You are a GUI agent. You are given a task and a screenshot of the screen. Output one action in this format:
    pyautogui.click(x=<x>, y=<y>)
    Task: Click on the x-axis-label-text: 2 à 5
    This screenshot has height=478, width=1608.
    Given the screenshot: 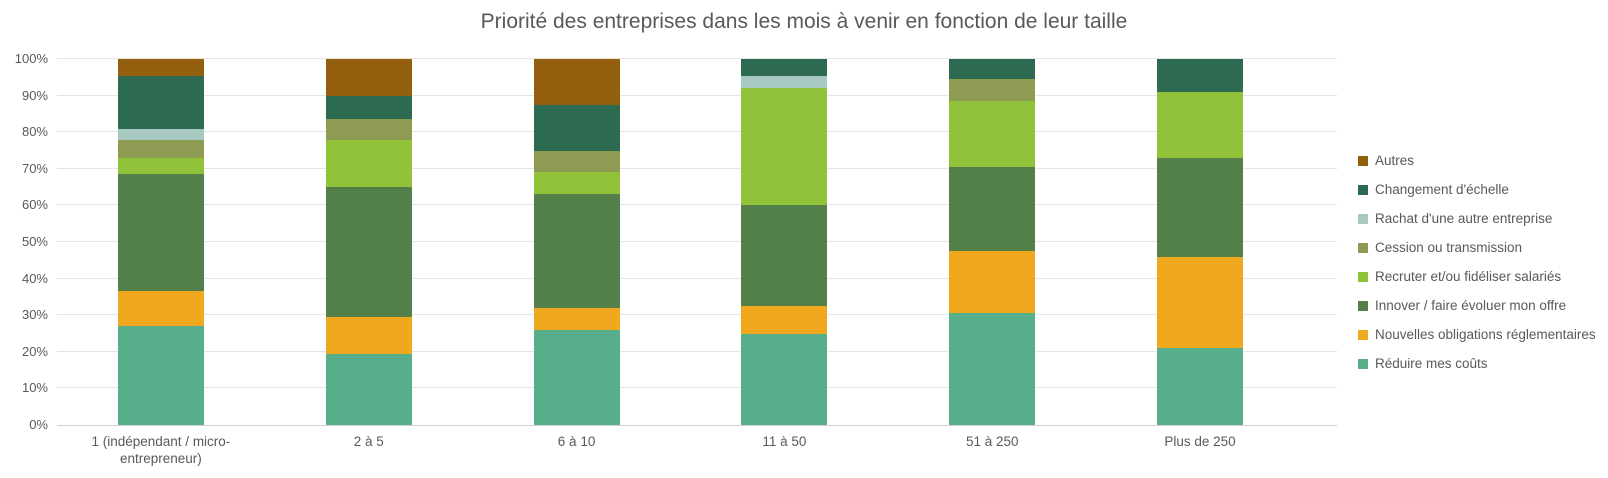 What is the action you would take?
    pyautogui.click(x=368, y=441)
    